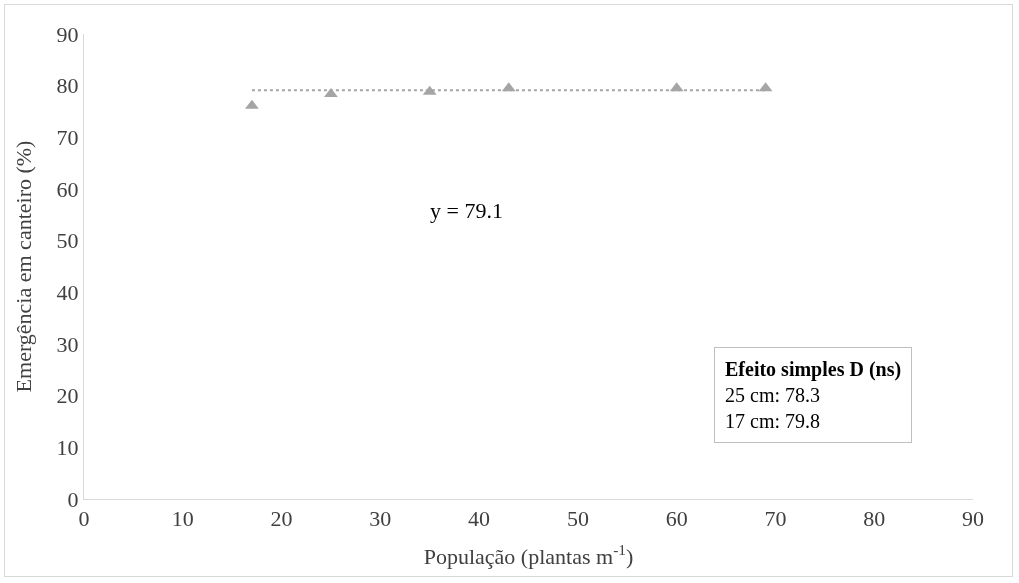 The height and width of the screenshot is (583, 1019). Describe the element at coordinates (67, 189) in the screenshot. I see `y-tick-label: 60` at that location.